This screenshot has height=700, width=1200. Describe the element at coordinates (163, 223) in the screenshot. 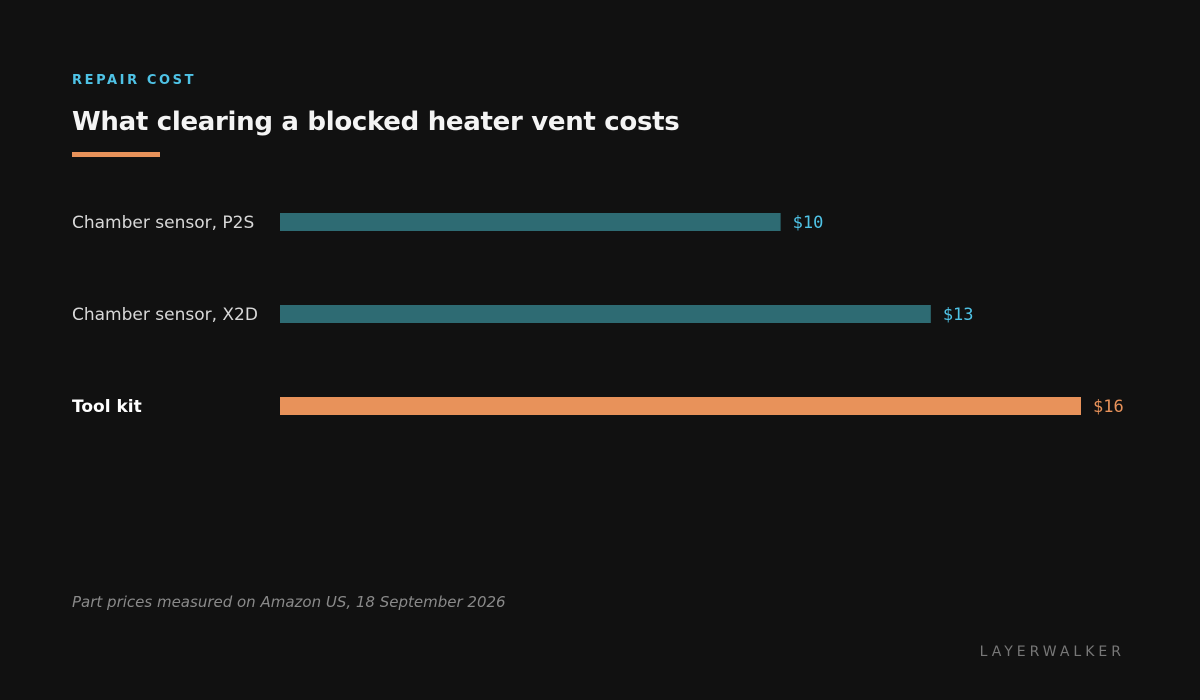

I see `category-label: Chamber sensor, P2S` at that location.